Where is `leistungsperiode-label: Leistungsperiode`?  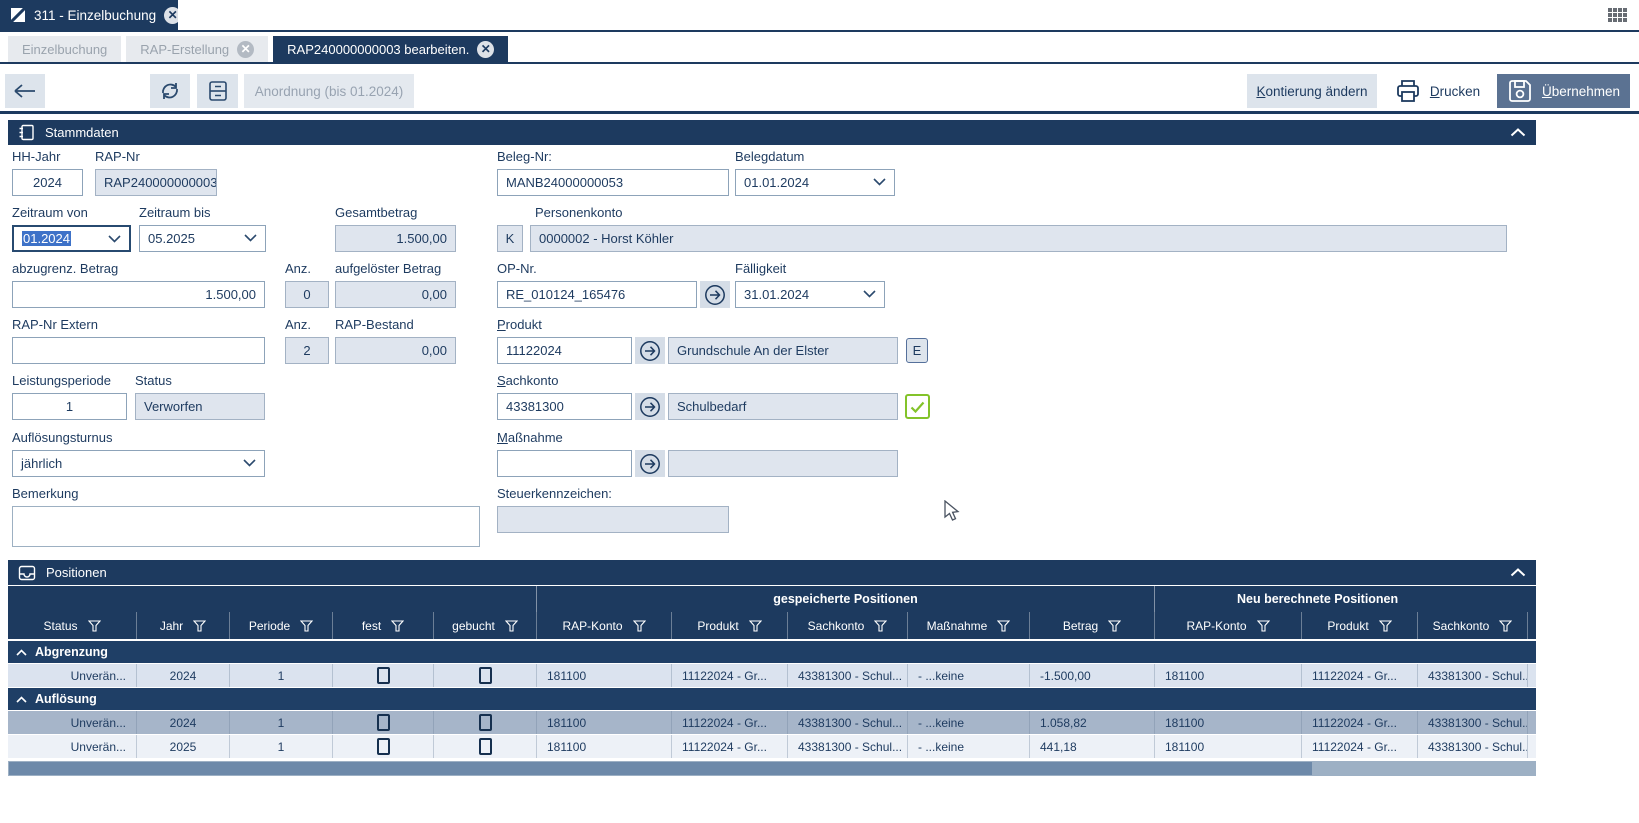 leistungsperiode-label: Leistungsperiode is located at coordinates (62, 380).